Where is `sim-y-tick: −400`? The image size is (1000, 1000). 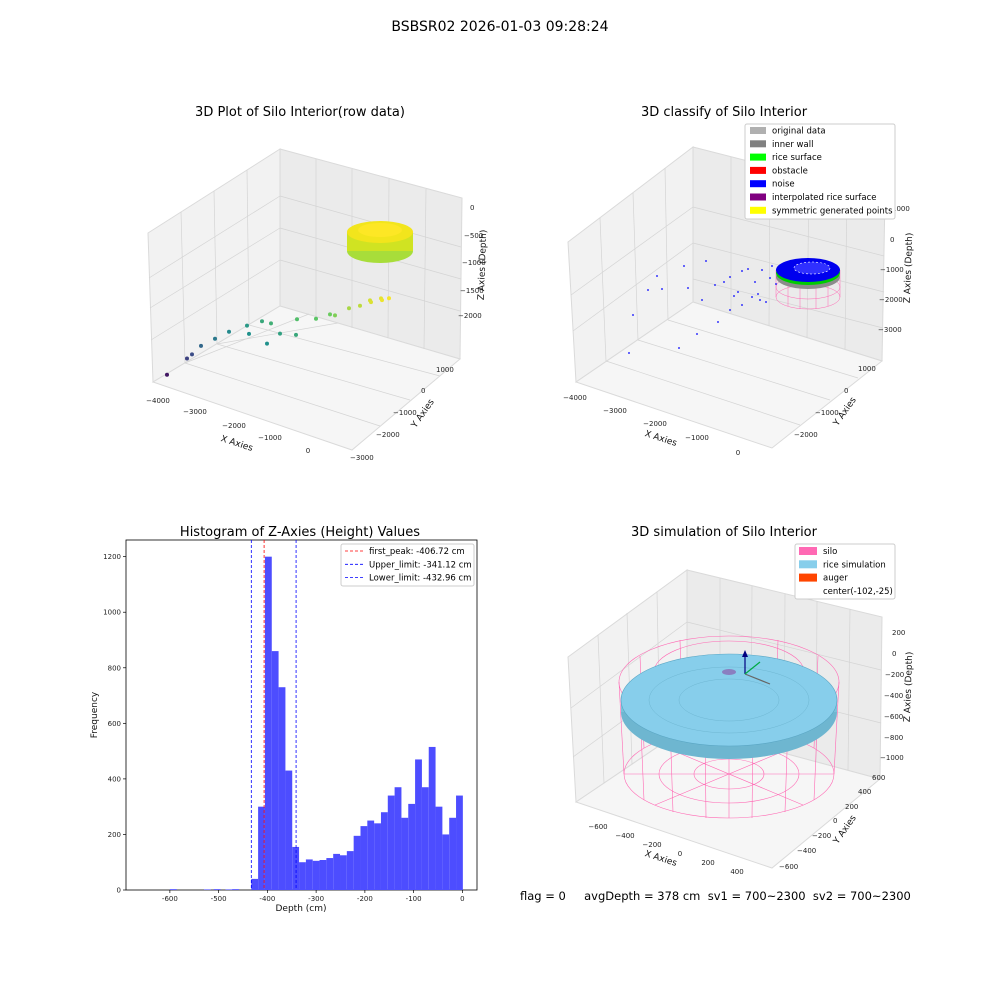
sim-y-tick: −400 is located at coordinates (806, 851).